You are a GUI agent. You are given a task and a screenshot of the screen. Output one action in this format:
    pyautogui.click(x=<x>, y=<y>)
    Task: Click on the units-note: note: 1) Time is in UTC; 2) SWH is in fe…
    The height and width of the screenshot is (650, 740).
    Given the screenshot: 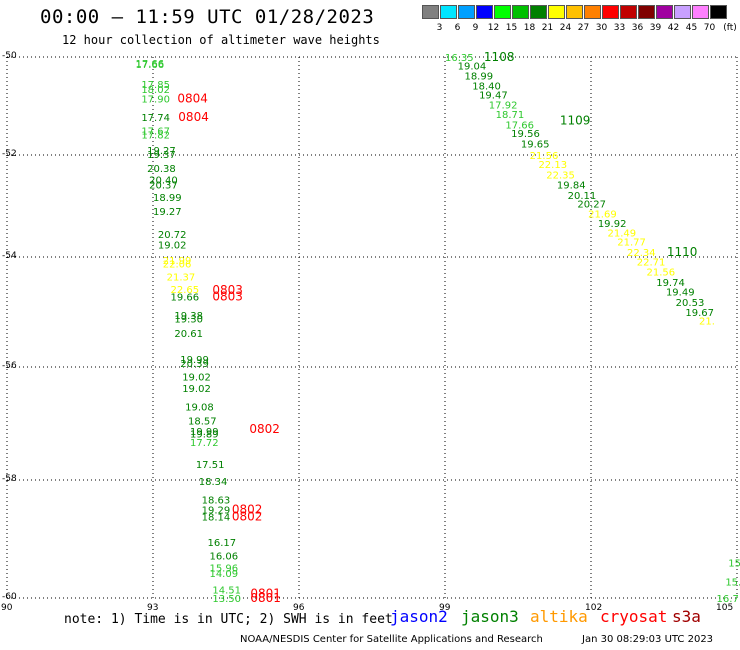 What is the action you would take?
    pyautogui.click(x=228, y=619)
    